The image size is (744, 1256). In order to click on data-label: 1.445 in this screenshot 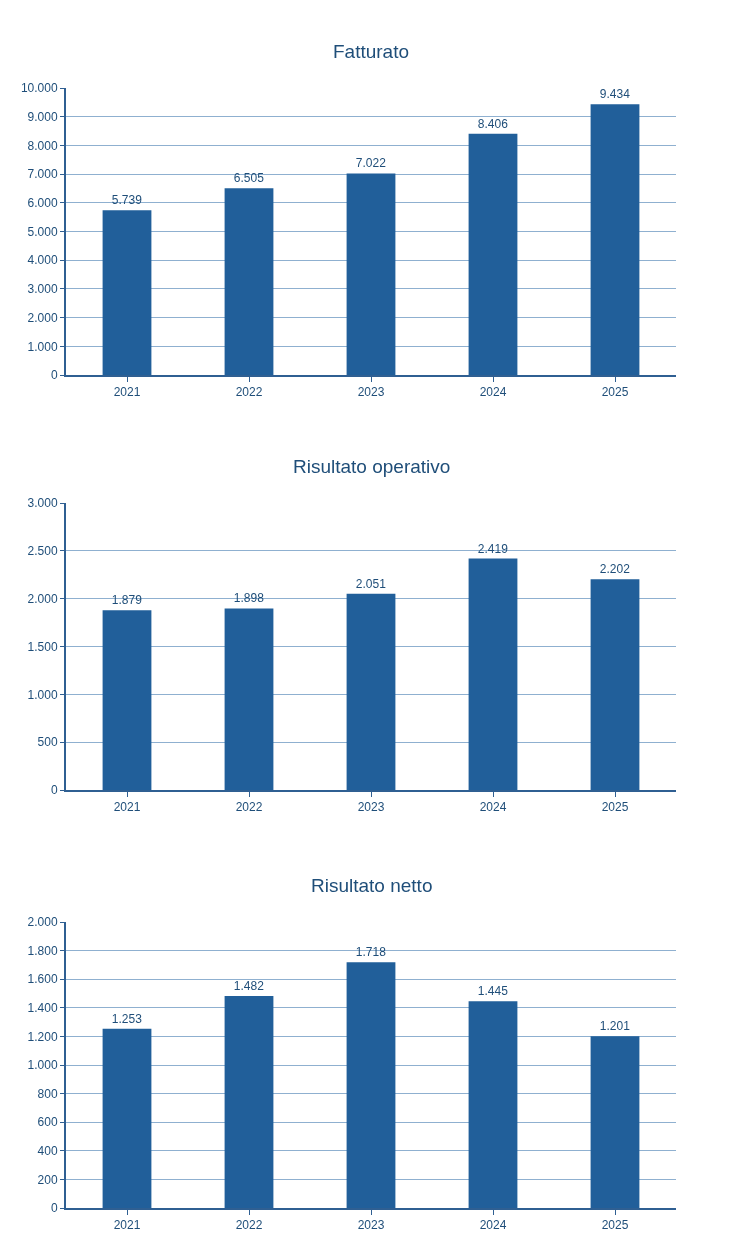, I will do `click(493, 991)`.